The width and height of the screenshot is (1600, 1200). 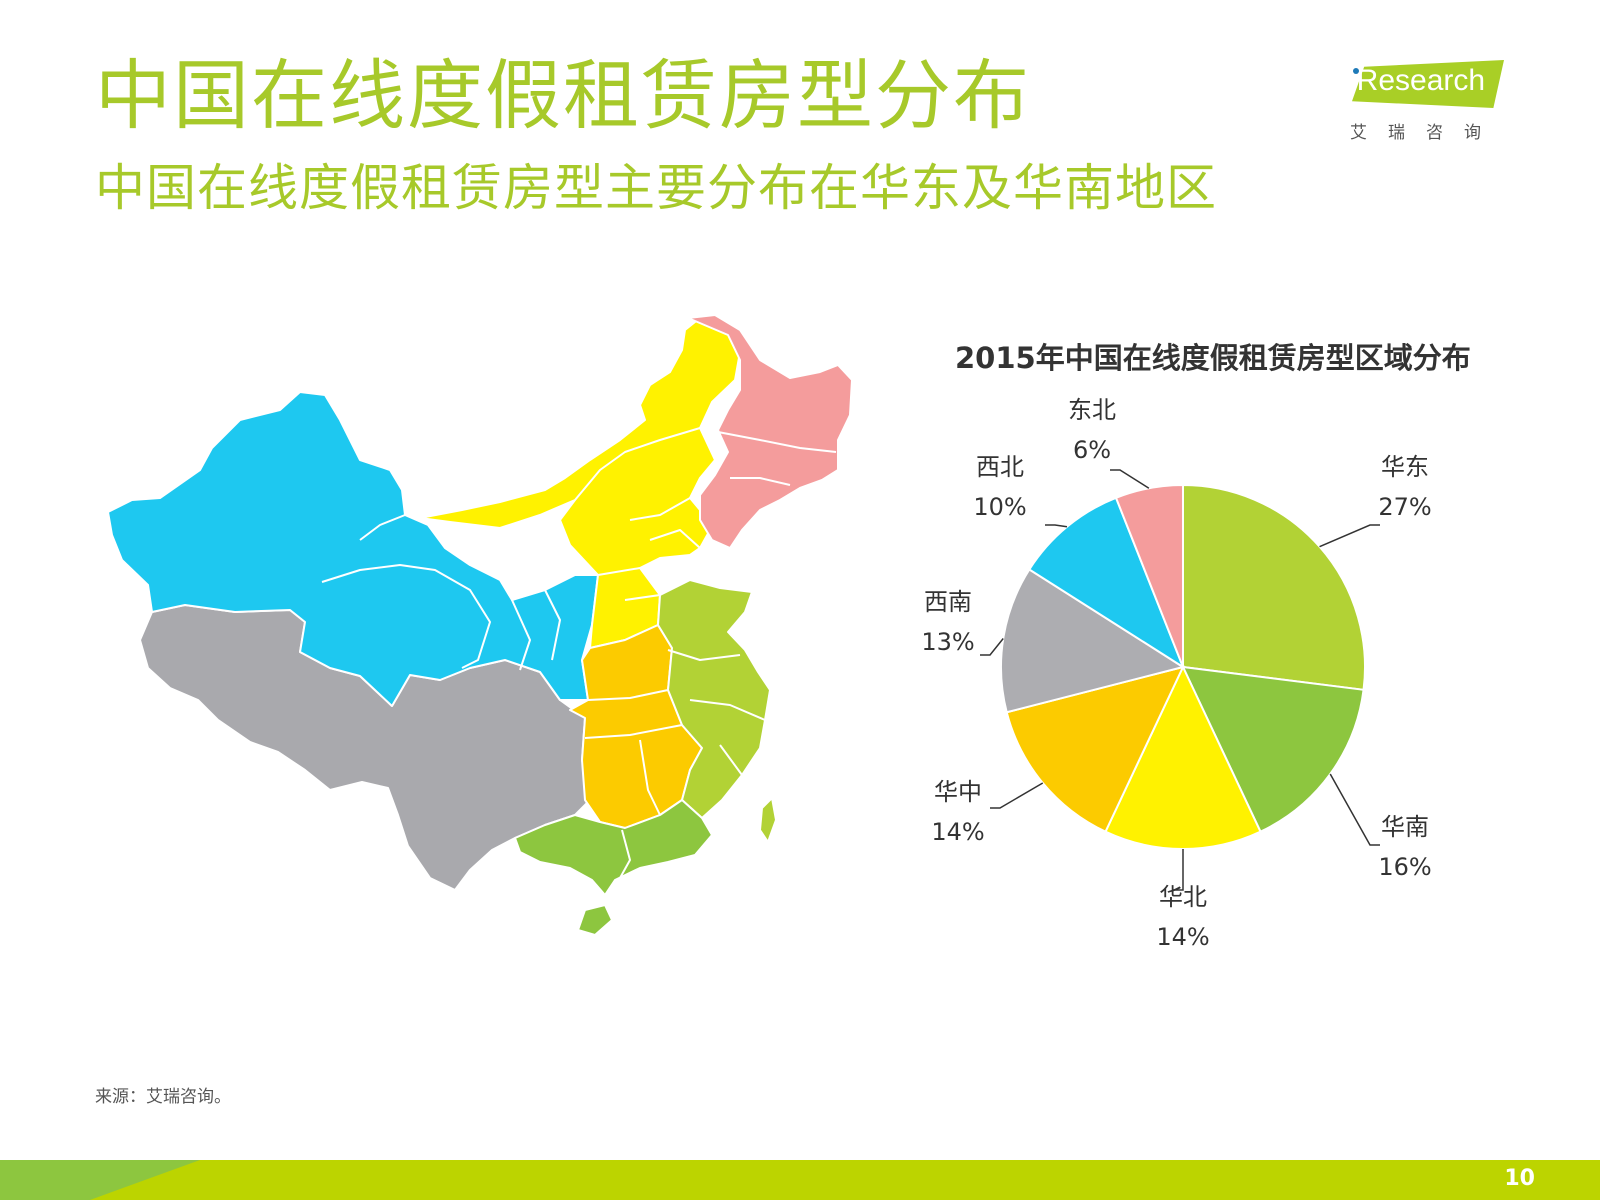 What do you see at coordinates (800, 1180) in the screenshot?
I see `footer-bar` at bounding box center [800, 1180].